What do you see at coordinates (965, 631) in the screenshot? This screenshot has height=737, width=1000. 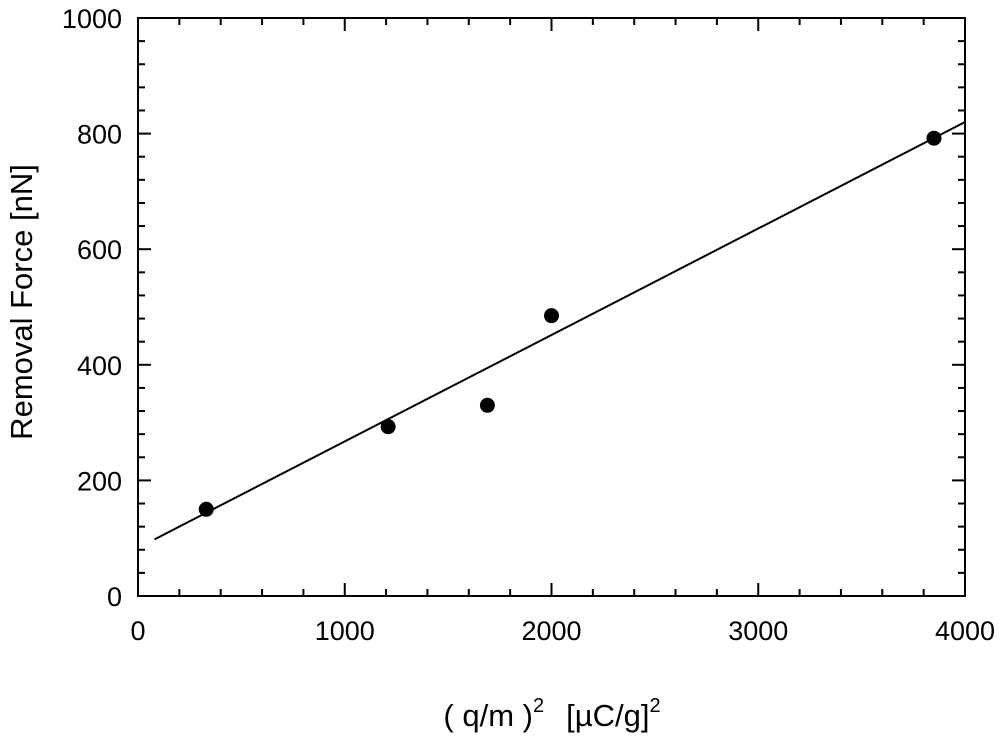 I see `x-tick-label: 4000` at bounding box center [965, 631].